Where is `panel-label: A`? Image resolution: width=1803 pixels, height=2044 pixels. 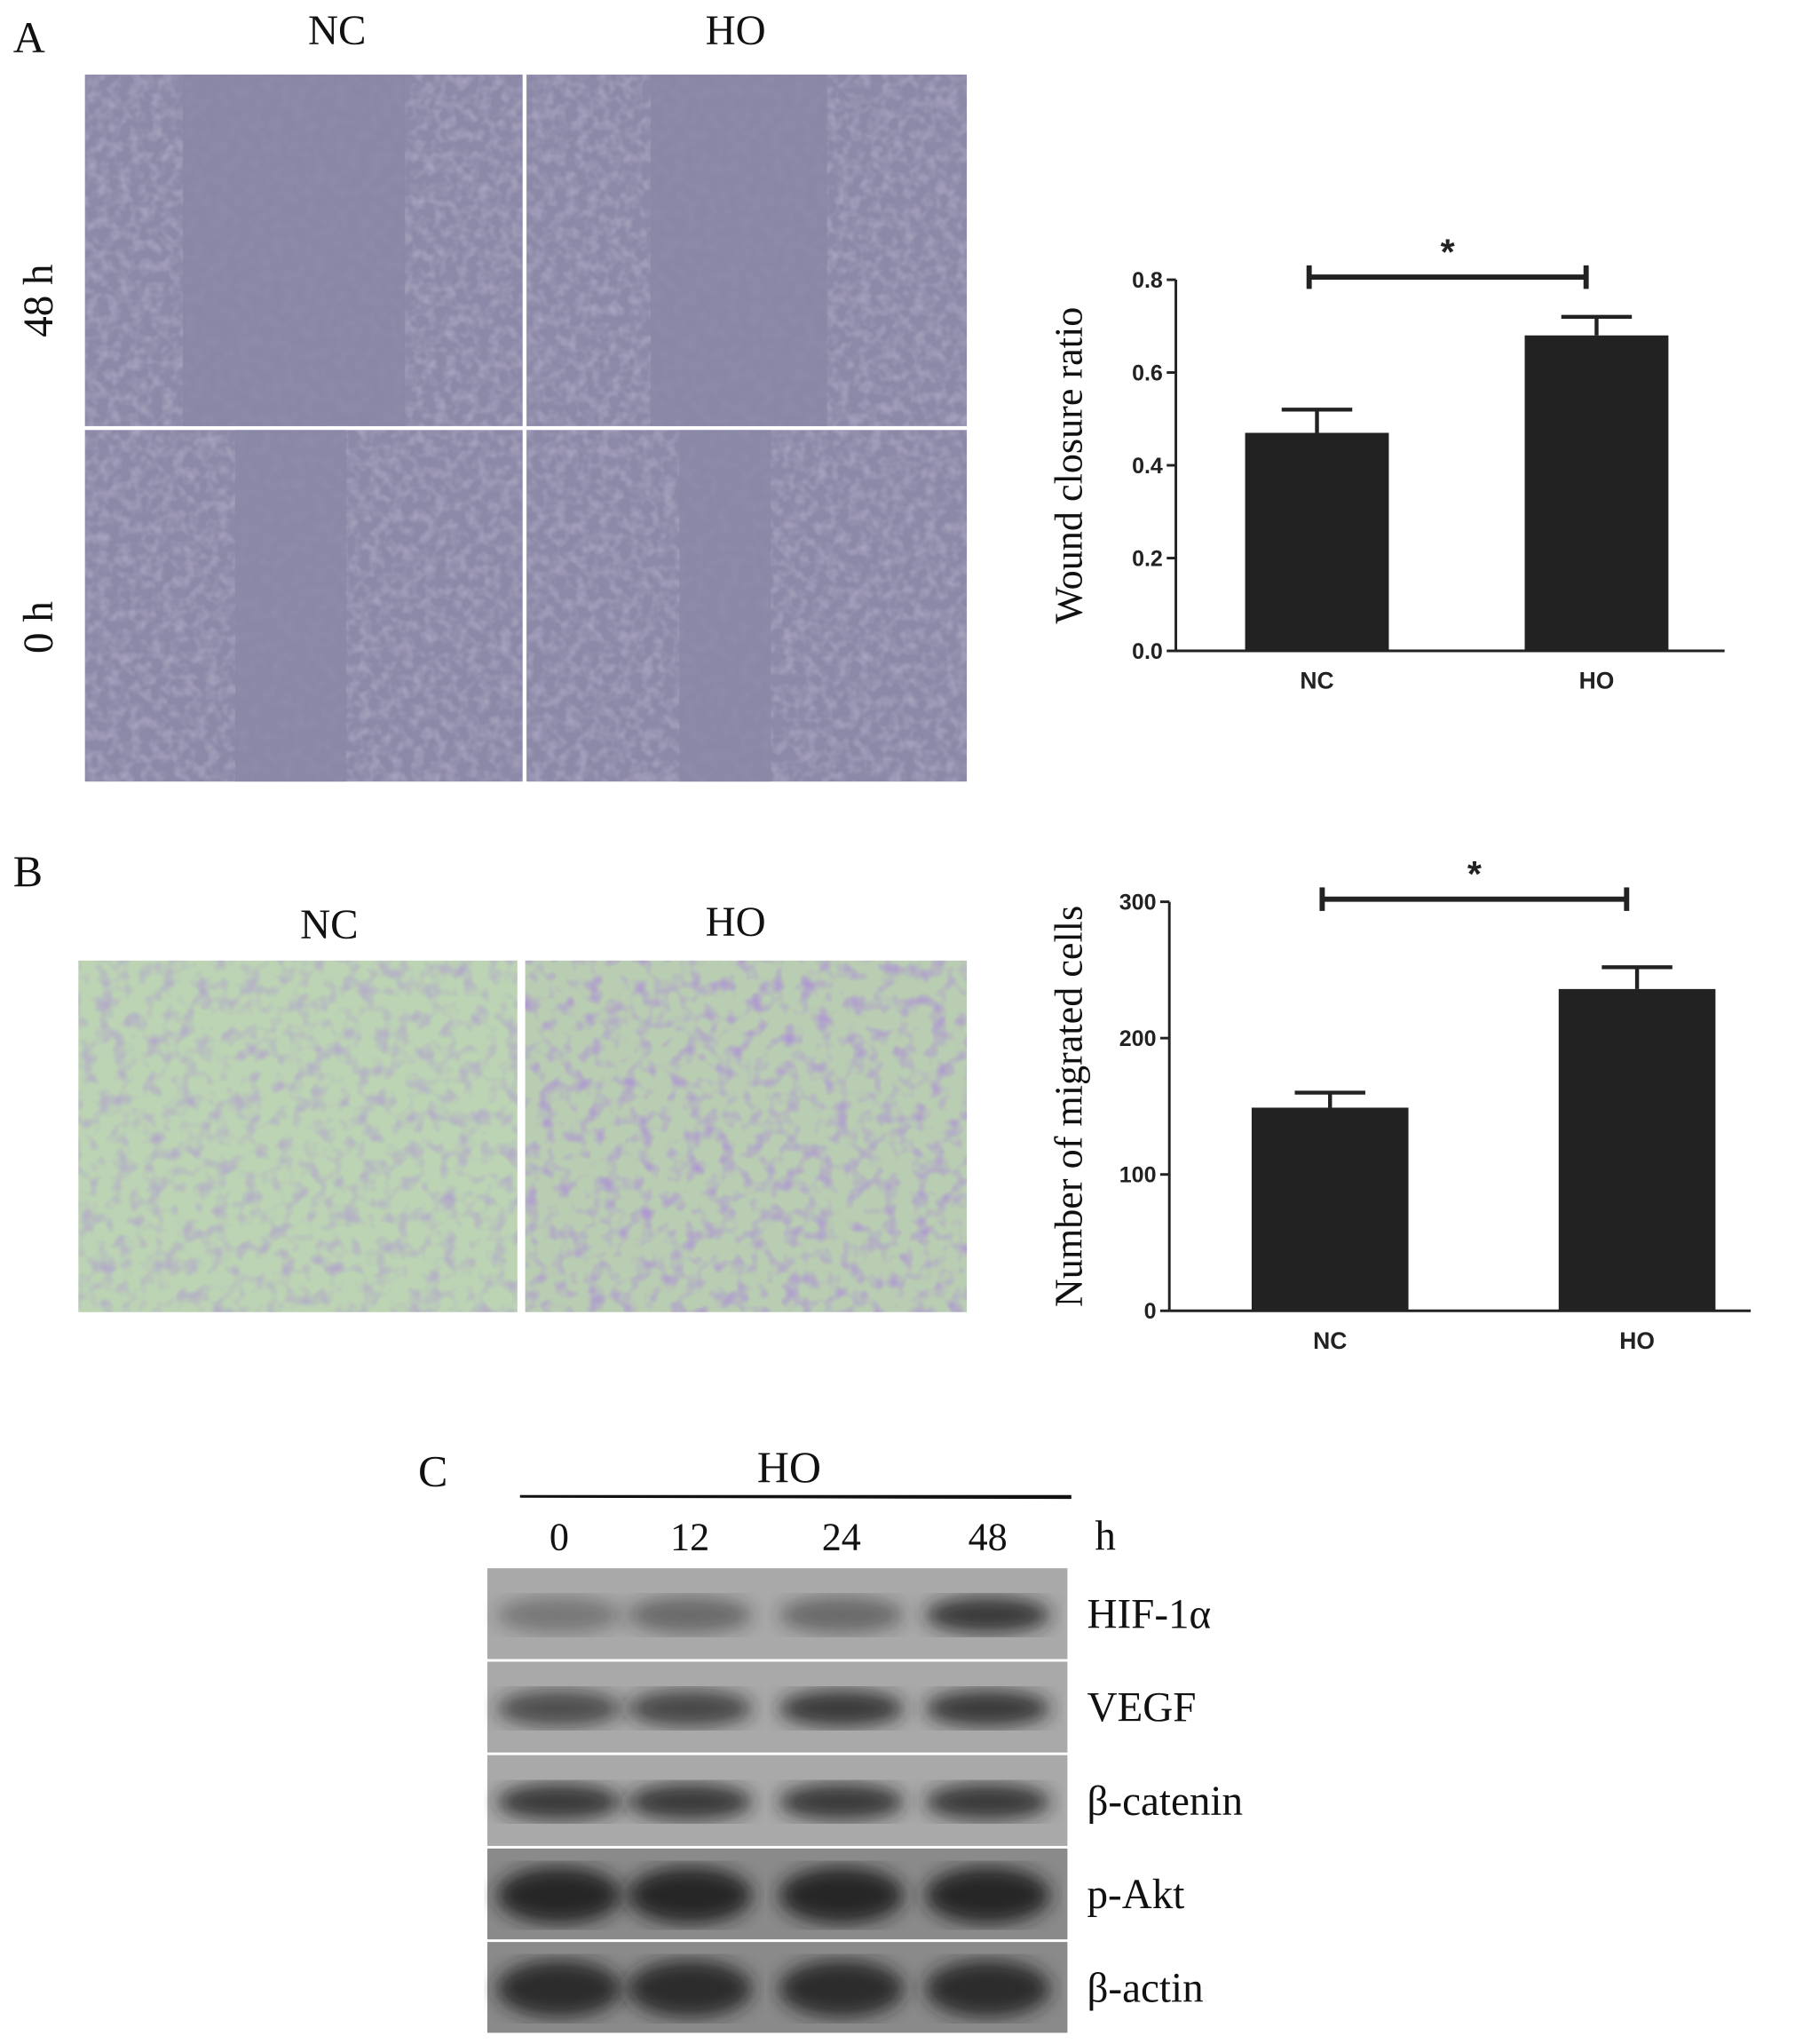
panel-label: A is located at coordinates (29, 37).